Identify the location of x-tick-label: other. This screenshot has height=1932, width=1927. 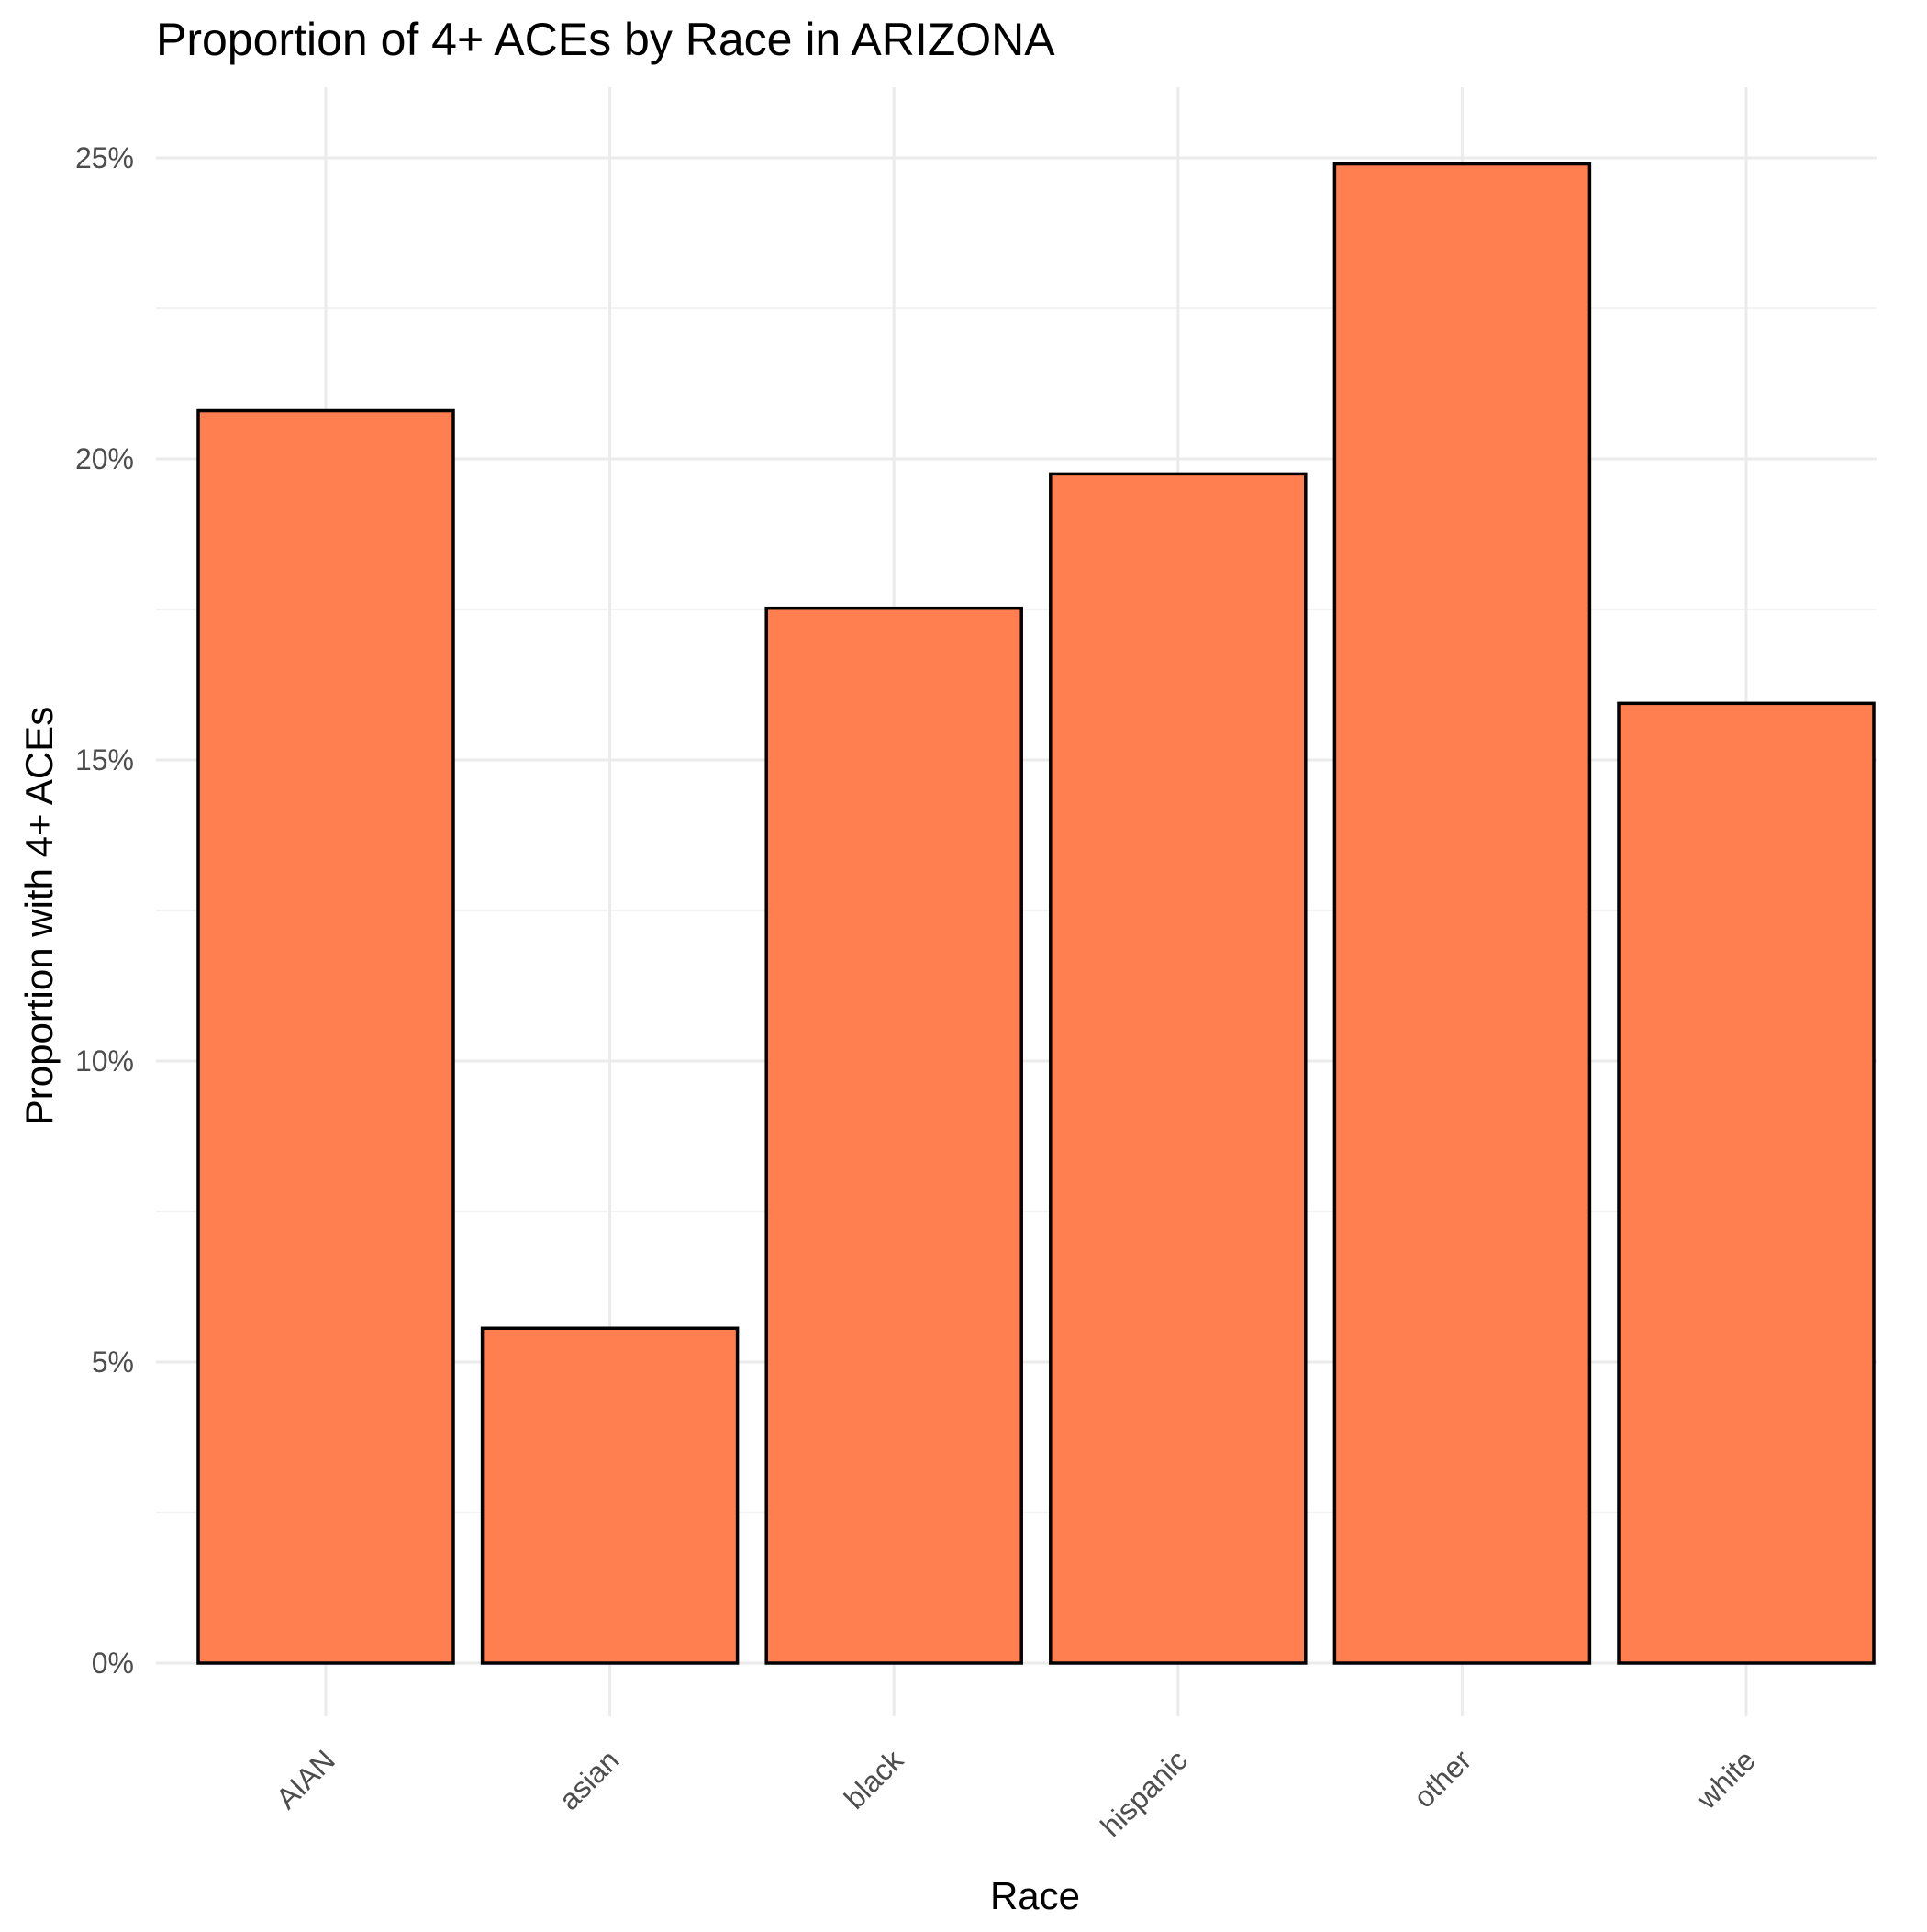
(1442, 1778).